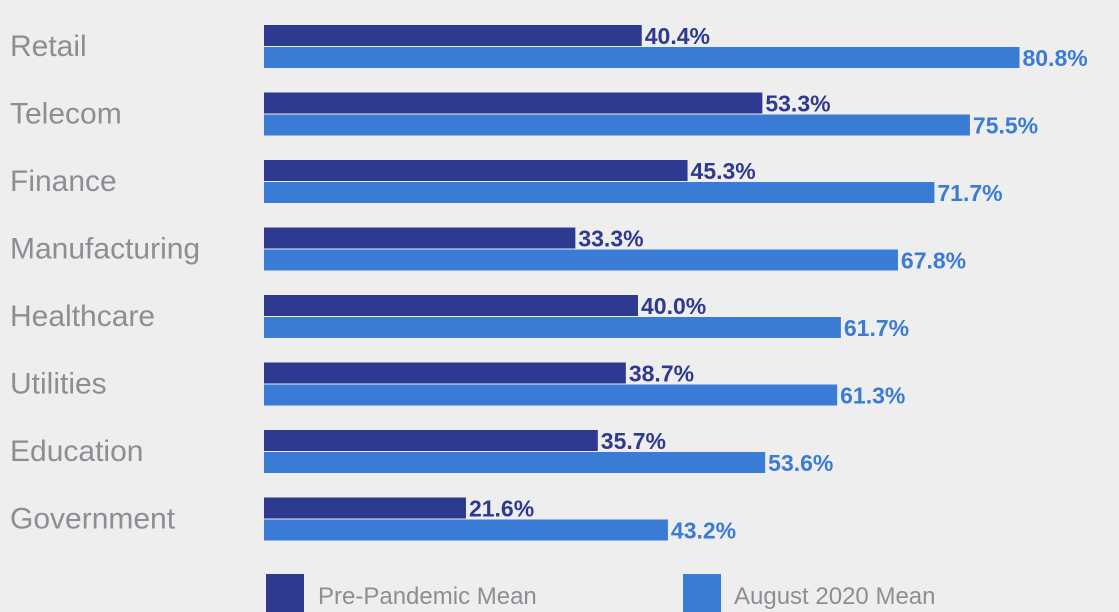 The image size is (1119, 612). What do you see at coordinates (834, 596) in the screenshot?
I see `legend-label-august-2020: August 2020 Mean` at bounding box center [834, 596].